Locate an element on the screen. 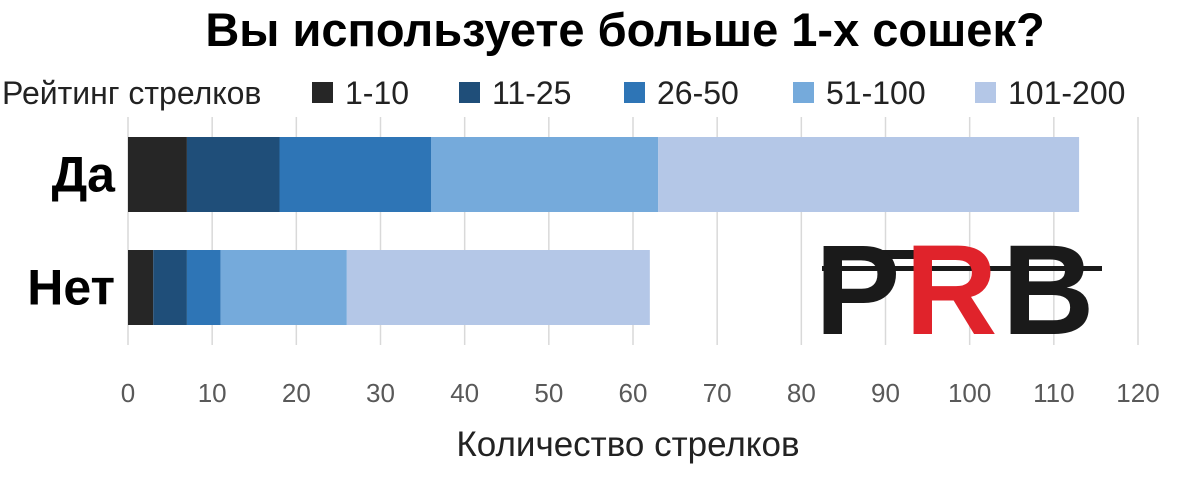 The width and height of the screenshot is (1189, 481). legend-label: 101-200 is located at coordinates (1066, 93).